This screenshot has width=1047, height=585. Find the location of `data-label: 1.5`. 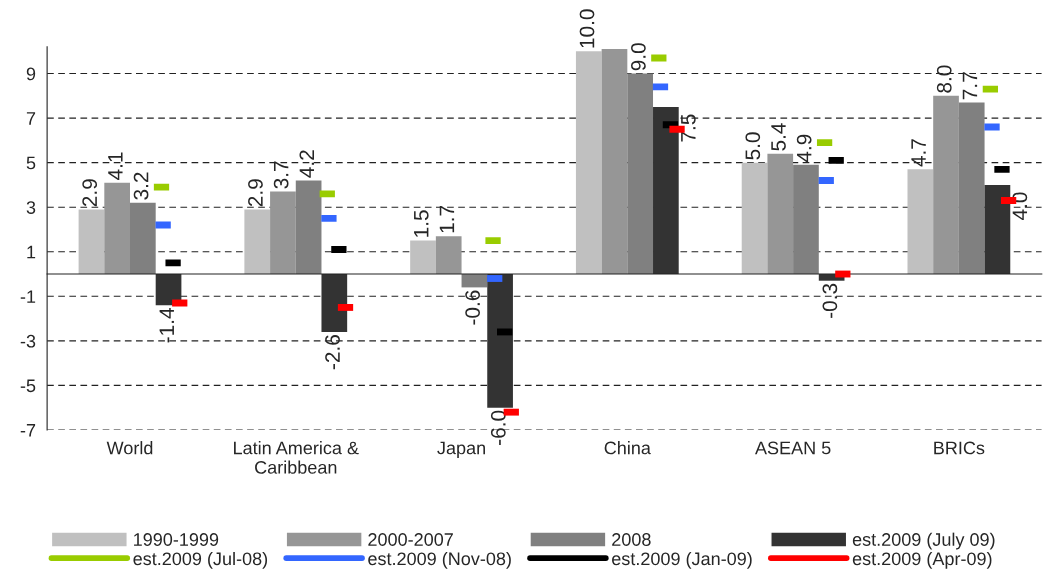

data-label: 1.5 is located at coordinates (421, 223).